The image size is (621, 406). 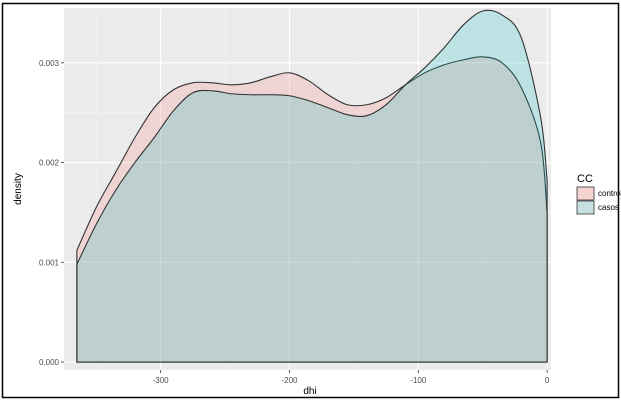 I want to click on legend-key-control, so click(x=585, y=193).